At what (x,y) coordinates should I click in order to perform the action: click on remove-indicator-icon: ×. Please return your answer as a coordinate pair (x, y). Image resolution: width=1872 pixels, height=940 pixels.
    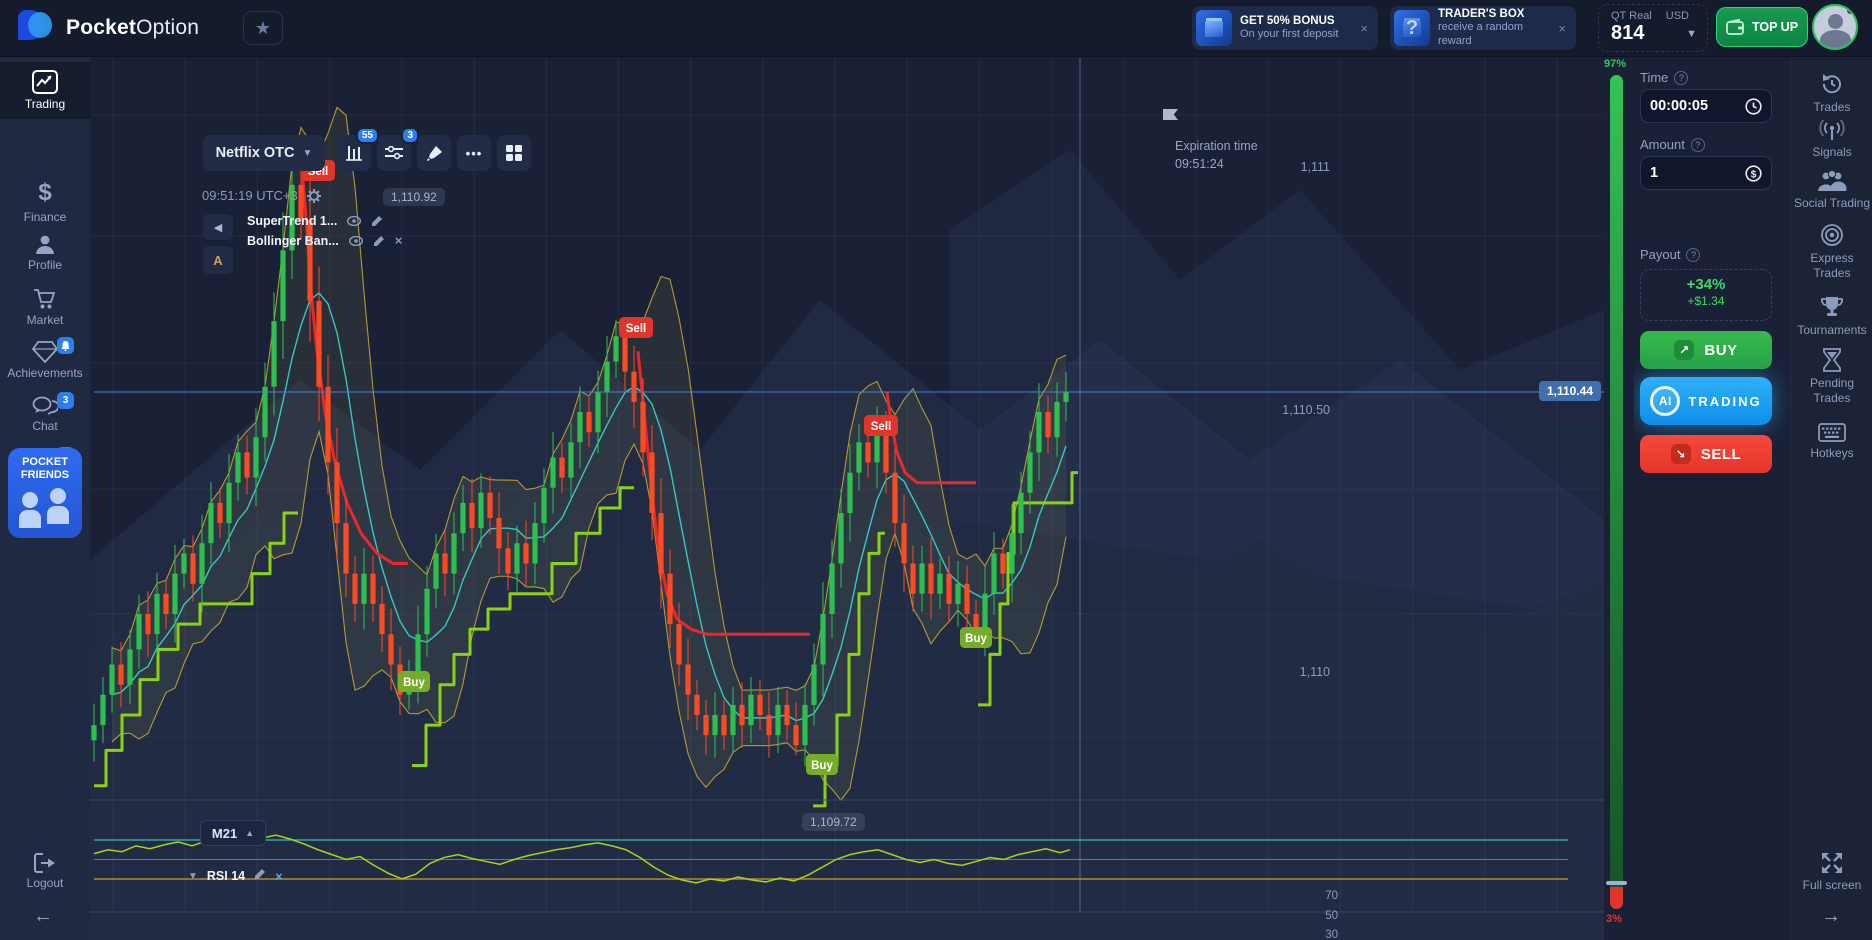
    Looking at the image, I should click on (398, 240).